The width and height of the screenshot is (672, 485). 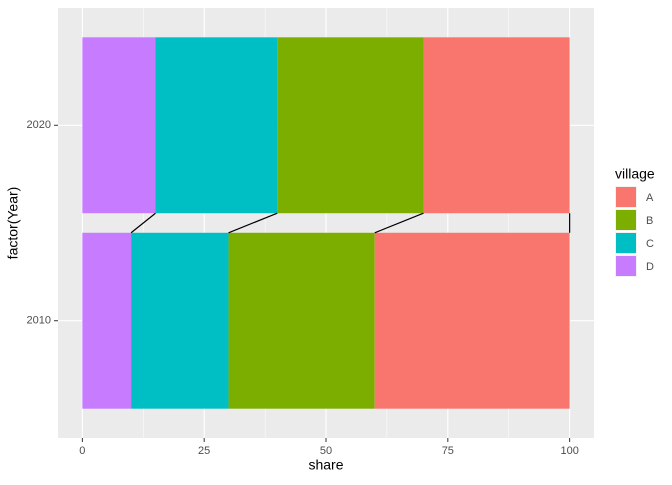 I want to click on y-tick-label: 2020, so click(x=39, y=125).